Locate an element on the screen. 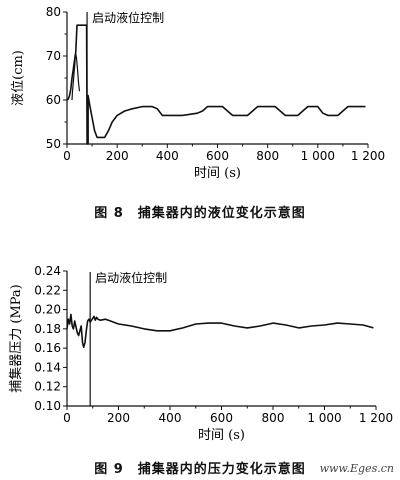 This screenshot has height=480, width=400. y-tick-label: 0.14 is located at coordinates (47, 367).